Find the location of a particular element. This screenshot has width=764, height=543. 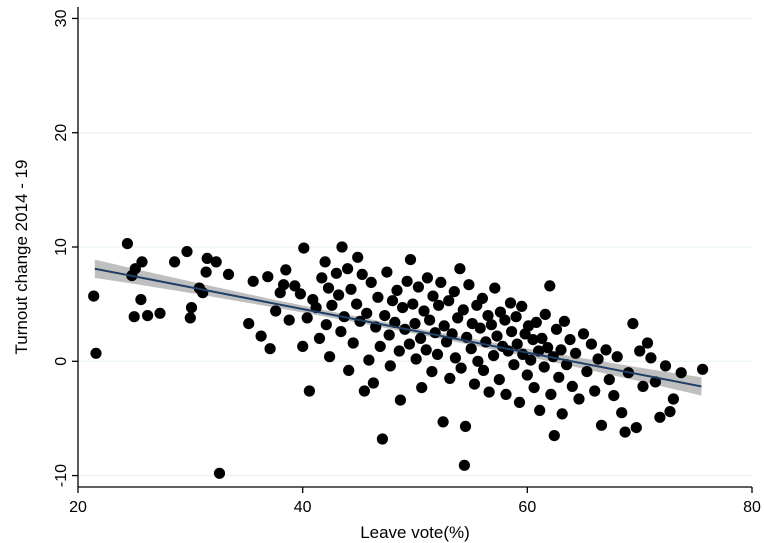

y-tick-label-2: 10 is located at coordinates (61, 247).